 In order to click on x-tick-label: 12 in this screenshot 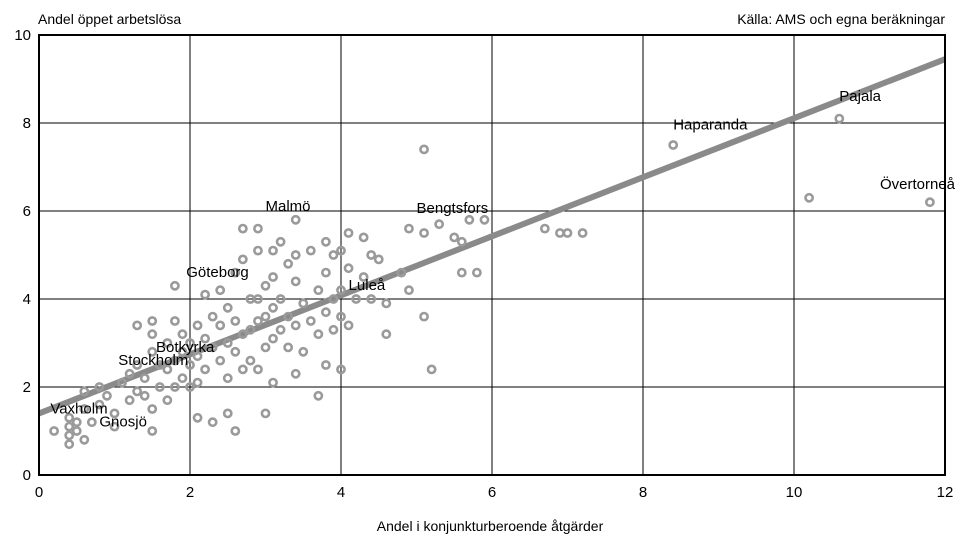, I will do `click(945, 492)`.